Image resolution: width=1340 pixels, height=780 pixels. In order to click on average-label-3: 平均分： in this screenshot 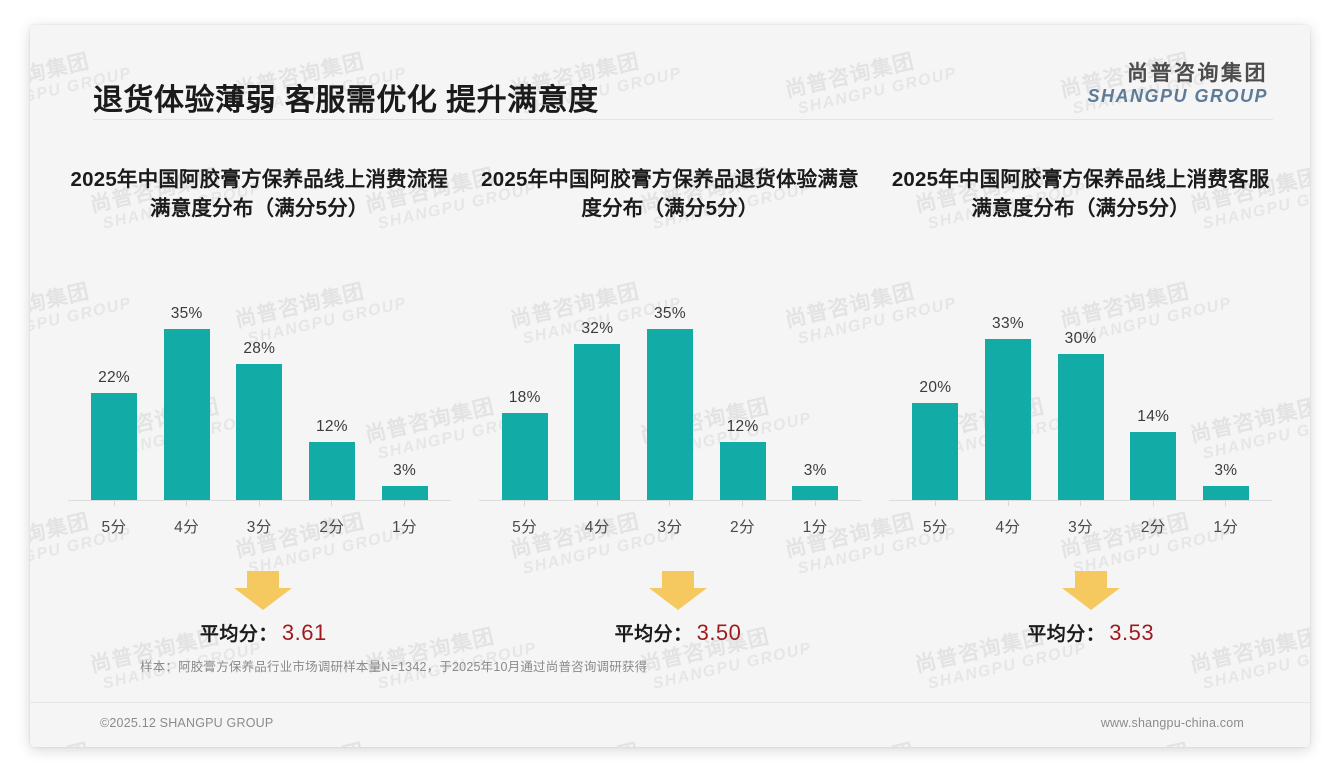, I will do `click(1066, 634)`.